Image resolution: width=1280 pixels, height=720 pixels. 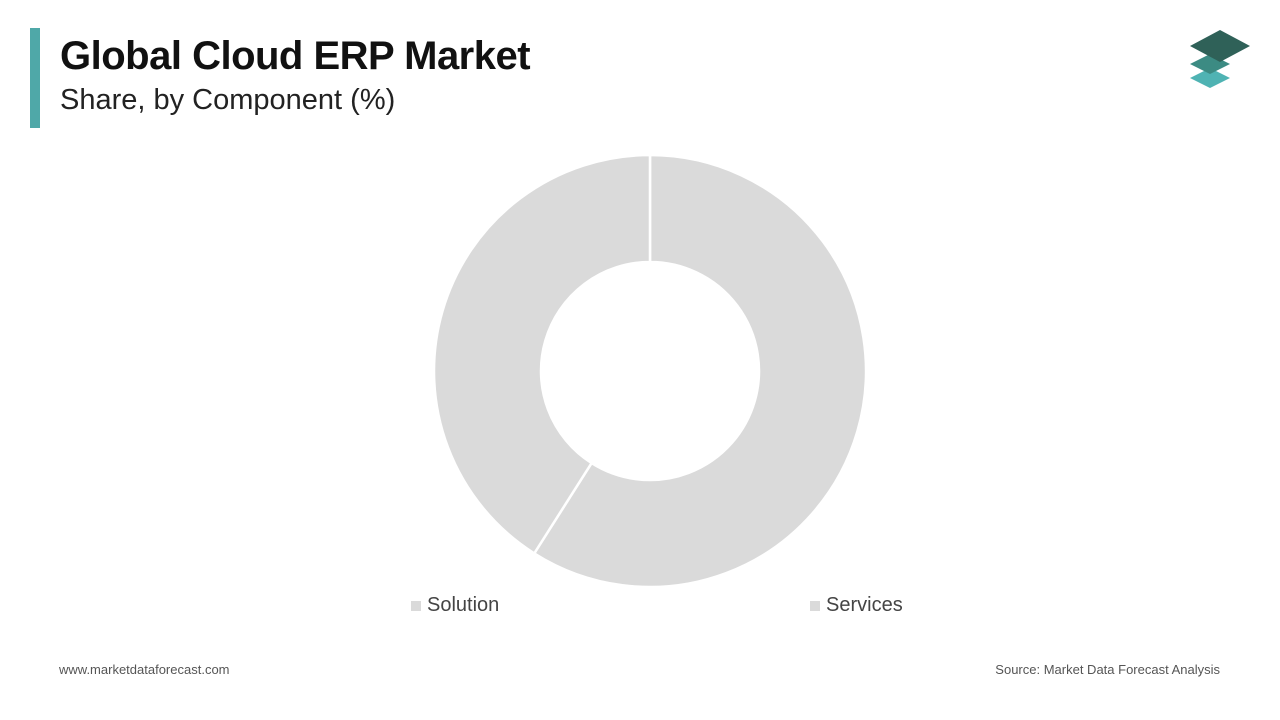 What do you see at coordinates (864, 605) in the screenshot?
I see `legend-label-services: Services` at bounding box center [864, 605].